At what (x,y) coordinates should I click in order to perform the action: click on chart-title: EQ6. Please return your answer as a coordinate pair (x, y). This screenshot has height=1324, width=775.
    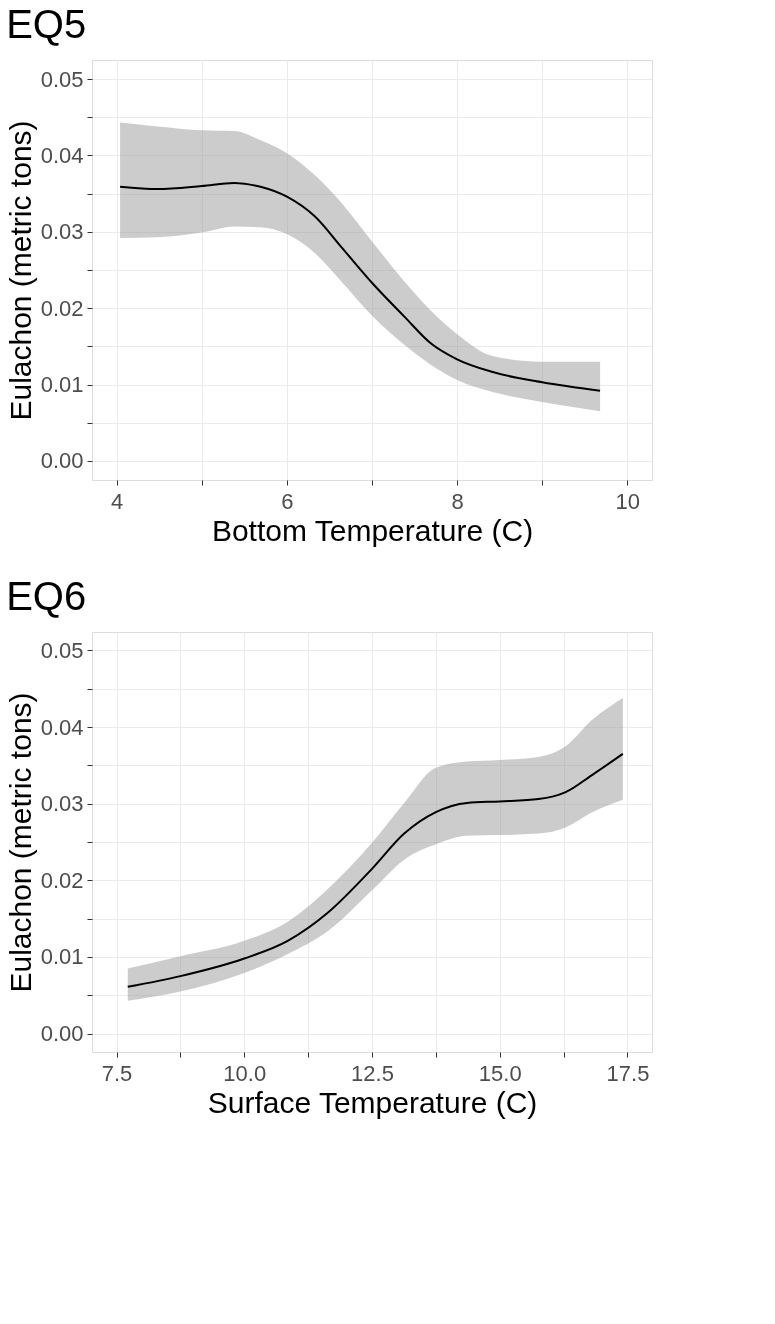
    Looking at the image, I should click on (46, 596).